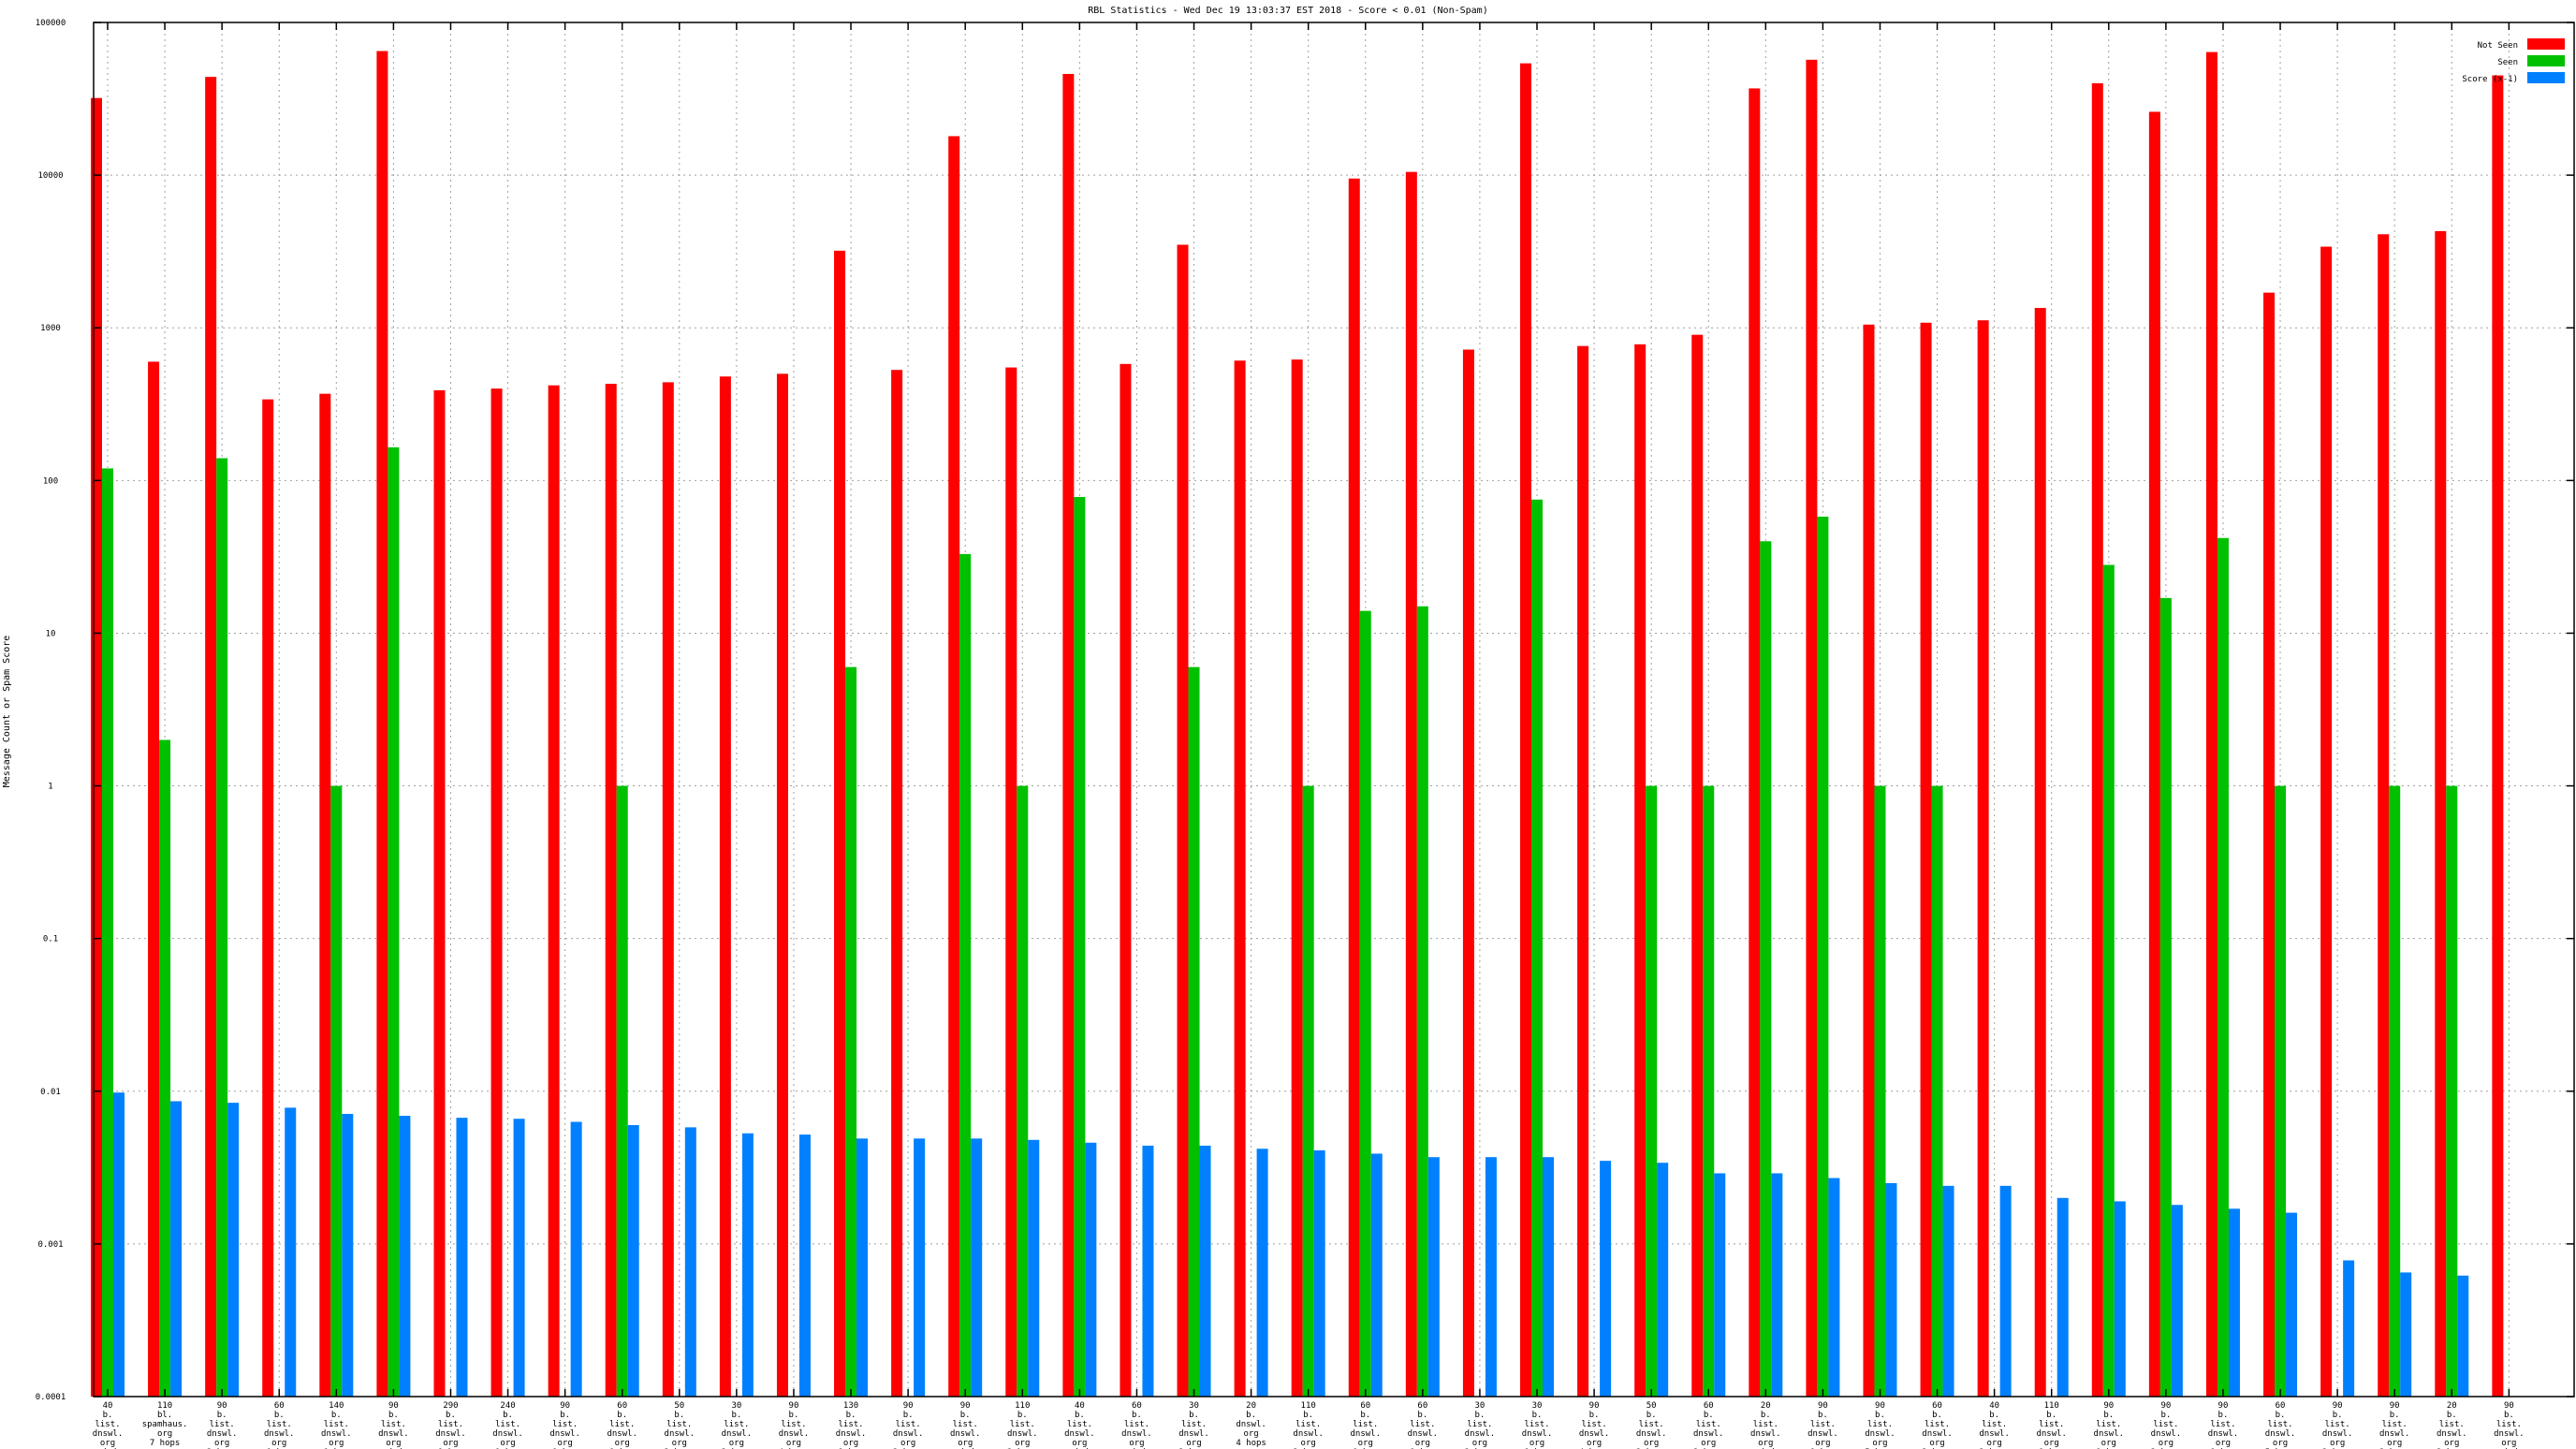 This screenshot has width=2576, height=1449. What do you see at coordinates (50, 481) in the screenshot?
I see `y-tick-label: 100` at bounding box center [50, 481].